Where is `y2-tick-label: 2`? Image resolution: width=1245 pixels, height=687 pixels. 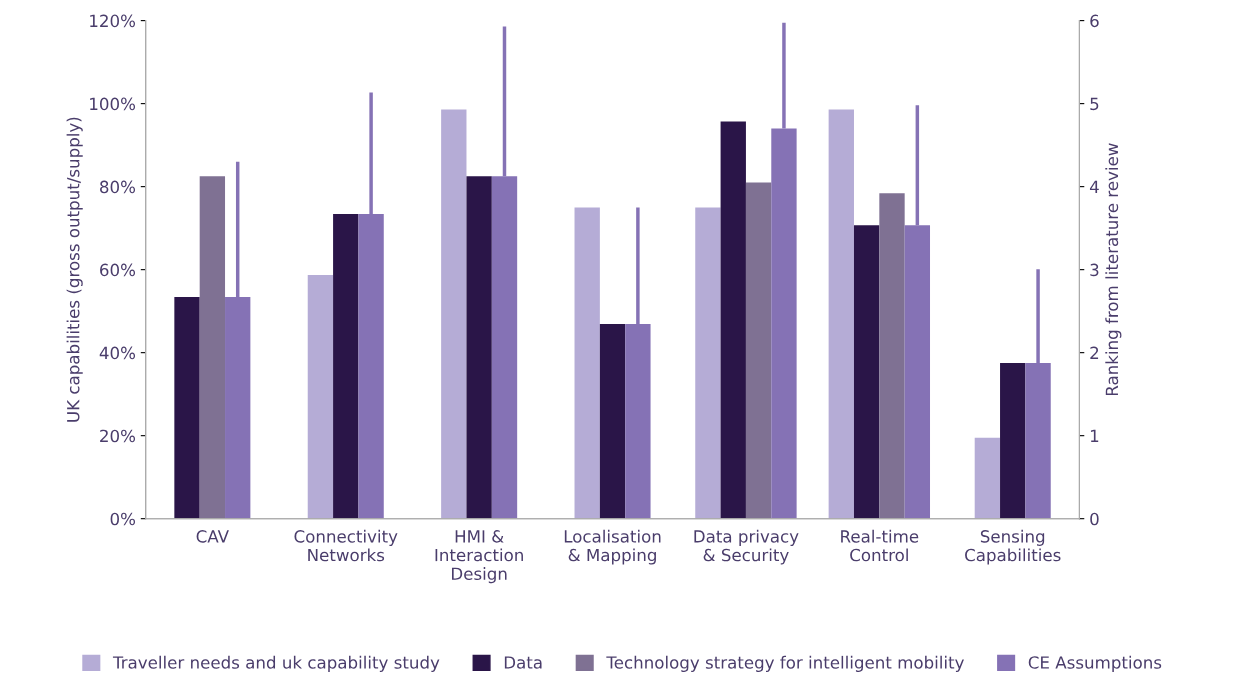
y2-tick-label: 2 is located at coordinates (1094, 352).